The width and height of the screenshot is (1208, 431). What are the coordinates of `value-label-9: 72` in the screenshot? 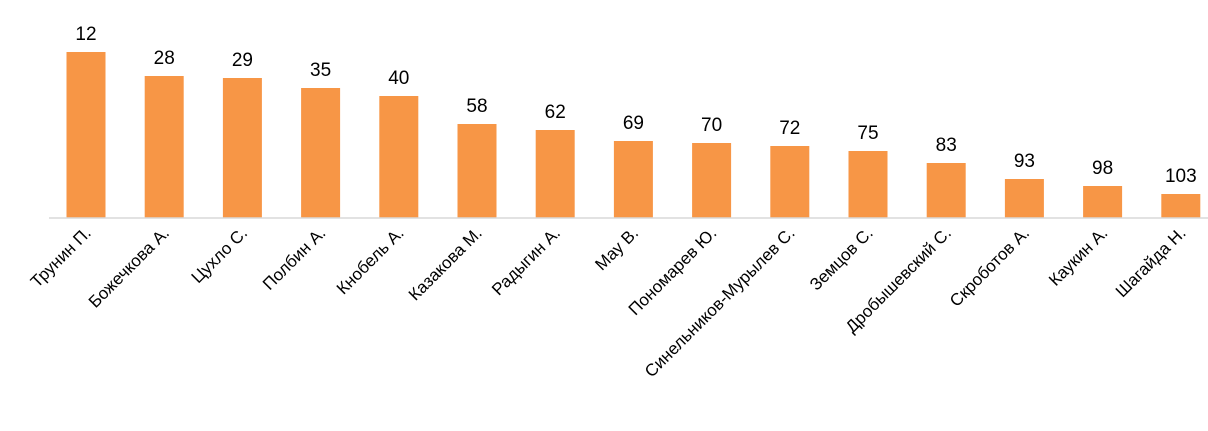 It's located at (789, 128).